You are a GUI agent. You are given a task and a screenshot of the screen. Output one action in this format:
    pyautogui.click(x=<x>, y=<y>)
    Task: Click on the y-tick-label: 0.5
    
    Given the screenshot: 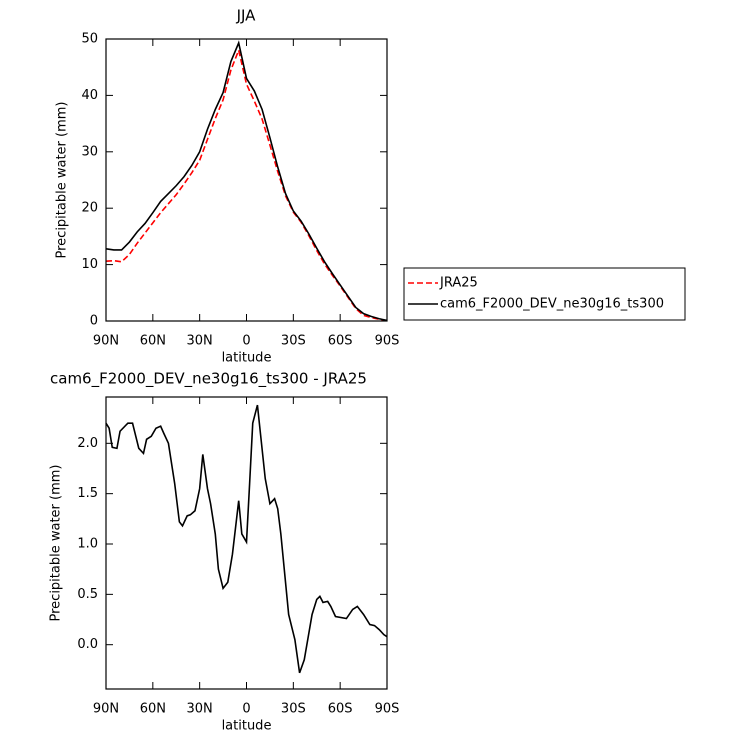 What is the action you would take?
    pyautogui.click(x=87, y=594)
    